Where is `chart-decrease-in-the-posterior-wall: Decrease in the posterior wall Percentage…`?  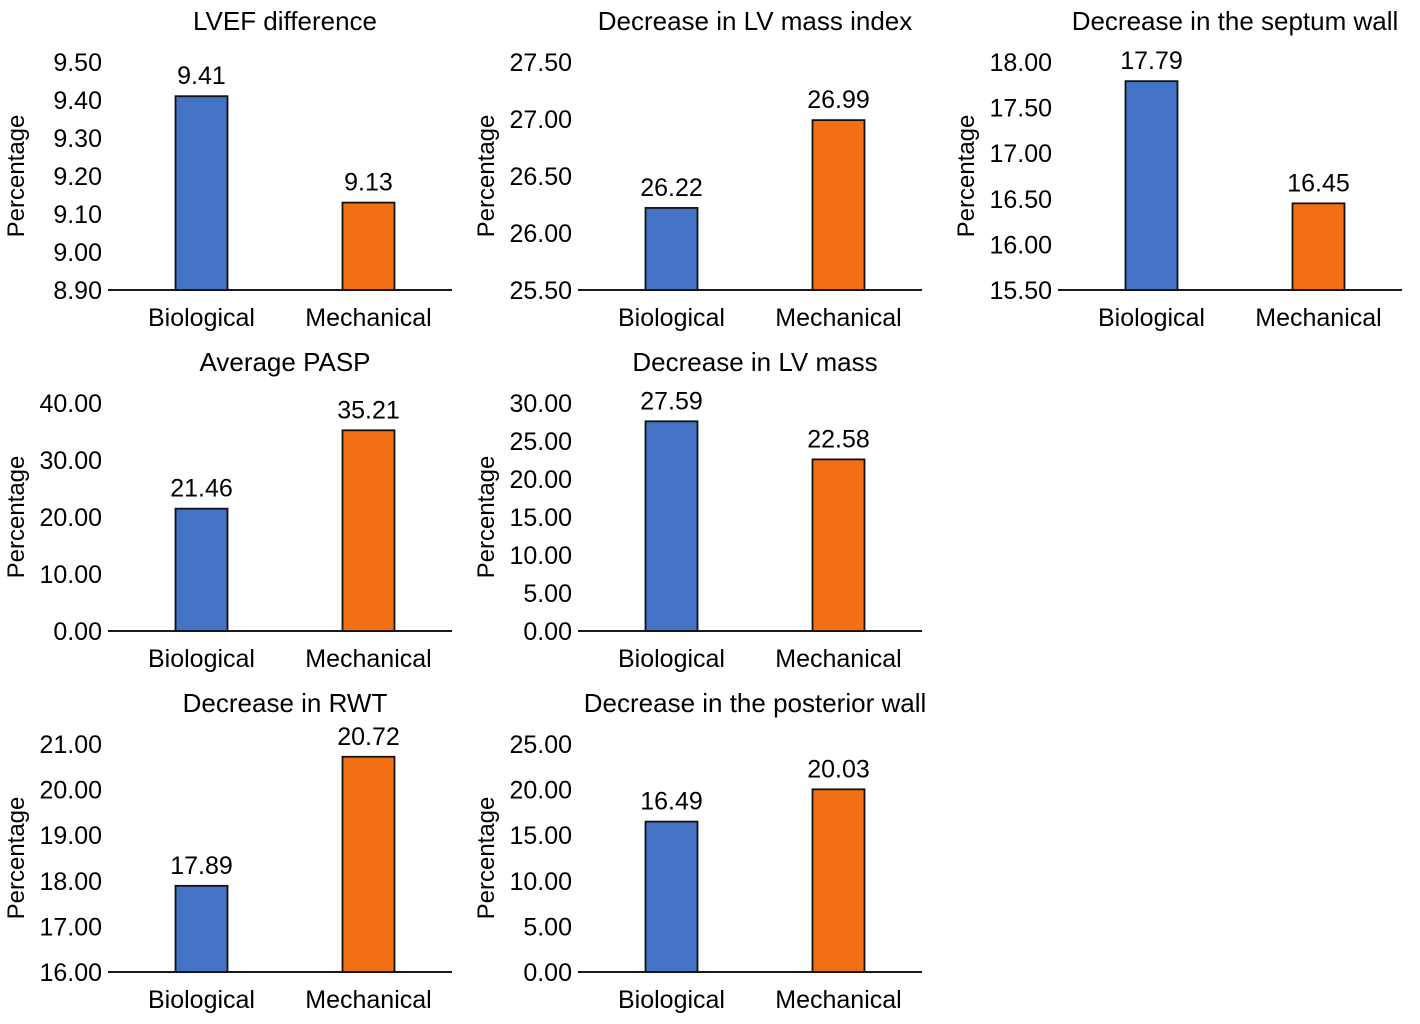
chart-decrease-in-the-posterior-wall: Decrease in the posterior wall Percentage… is located at coordinates (699, 851).